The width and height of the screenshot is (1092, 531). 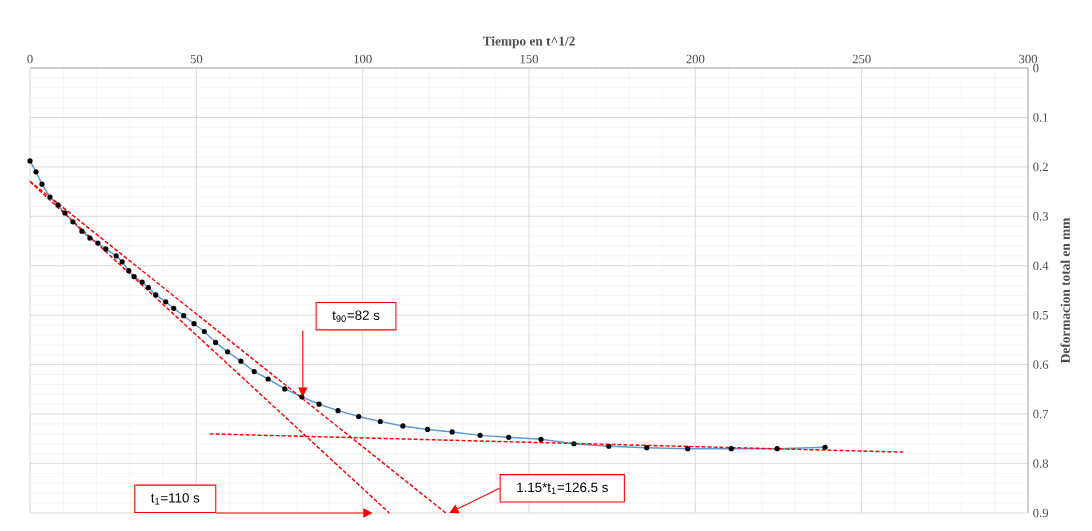 I want to click on y-tick-label: 0.2, so click(x=1040, y=167).